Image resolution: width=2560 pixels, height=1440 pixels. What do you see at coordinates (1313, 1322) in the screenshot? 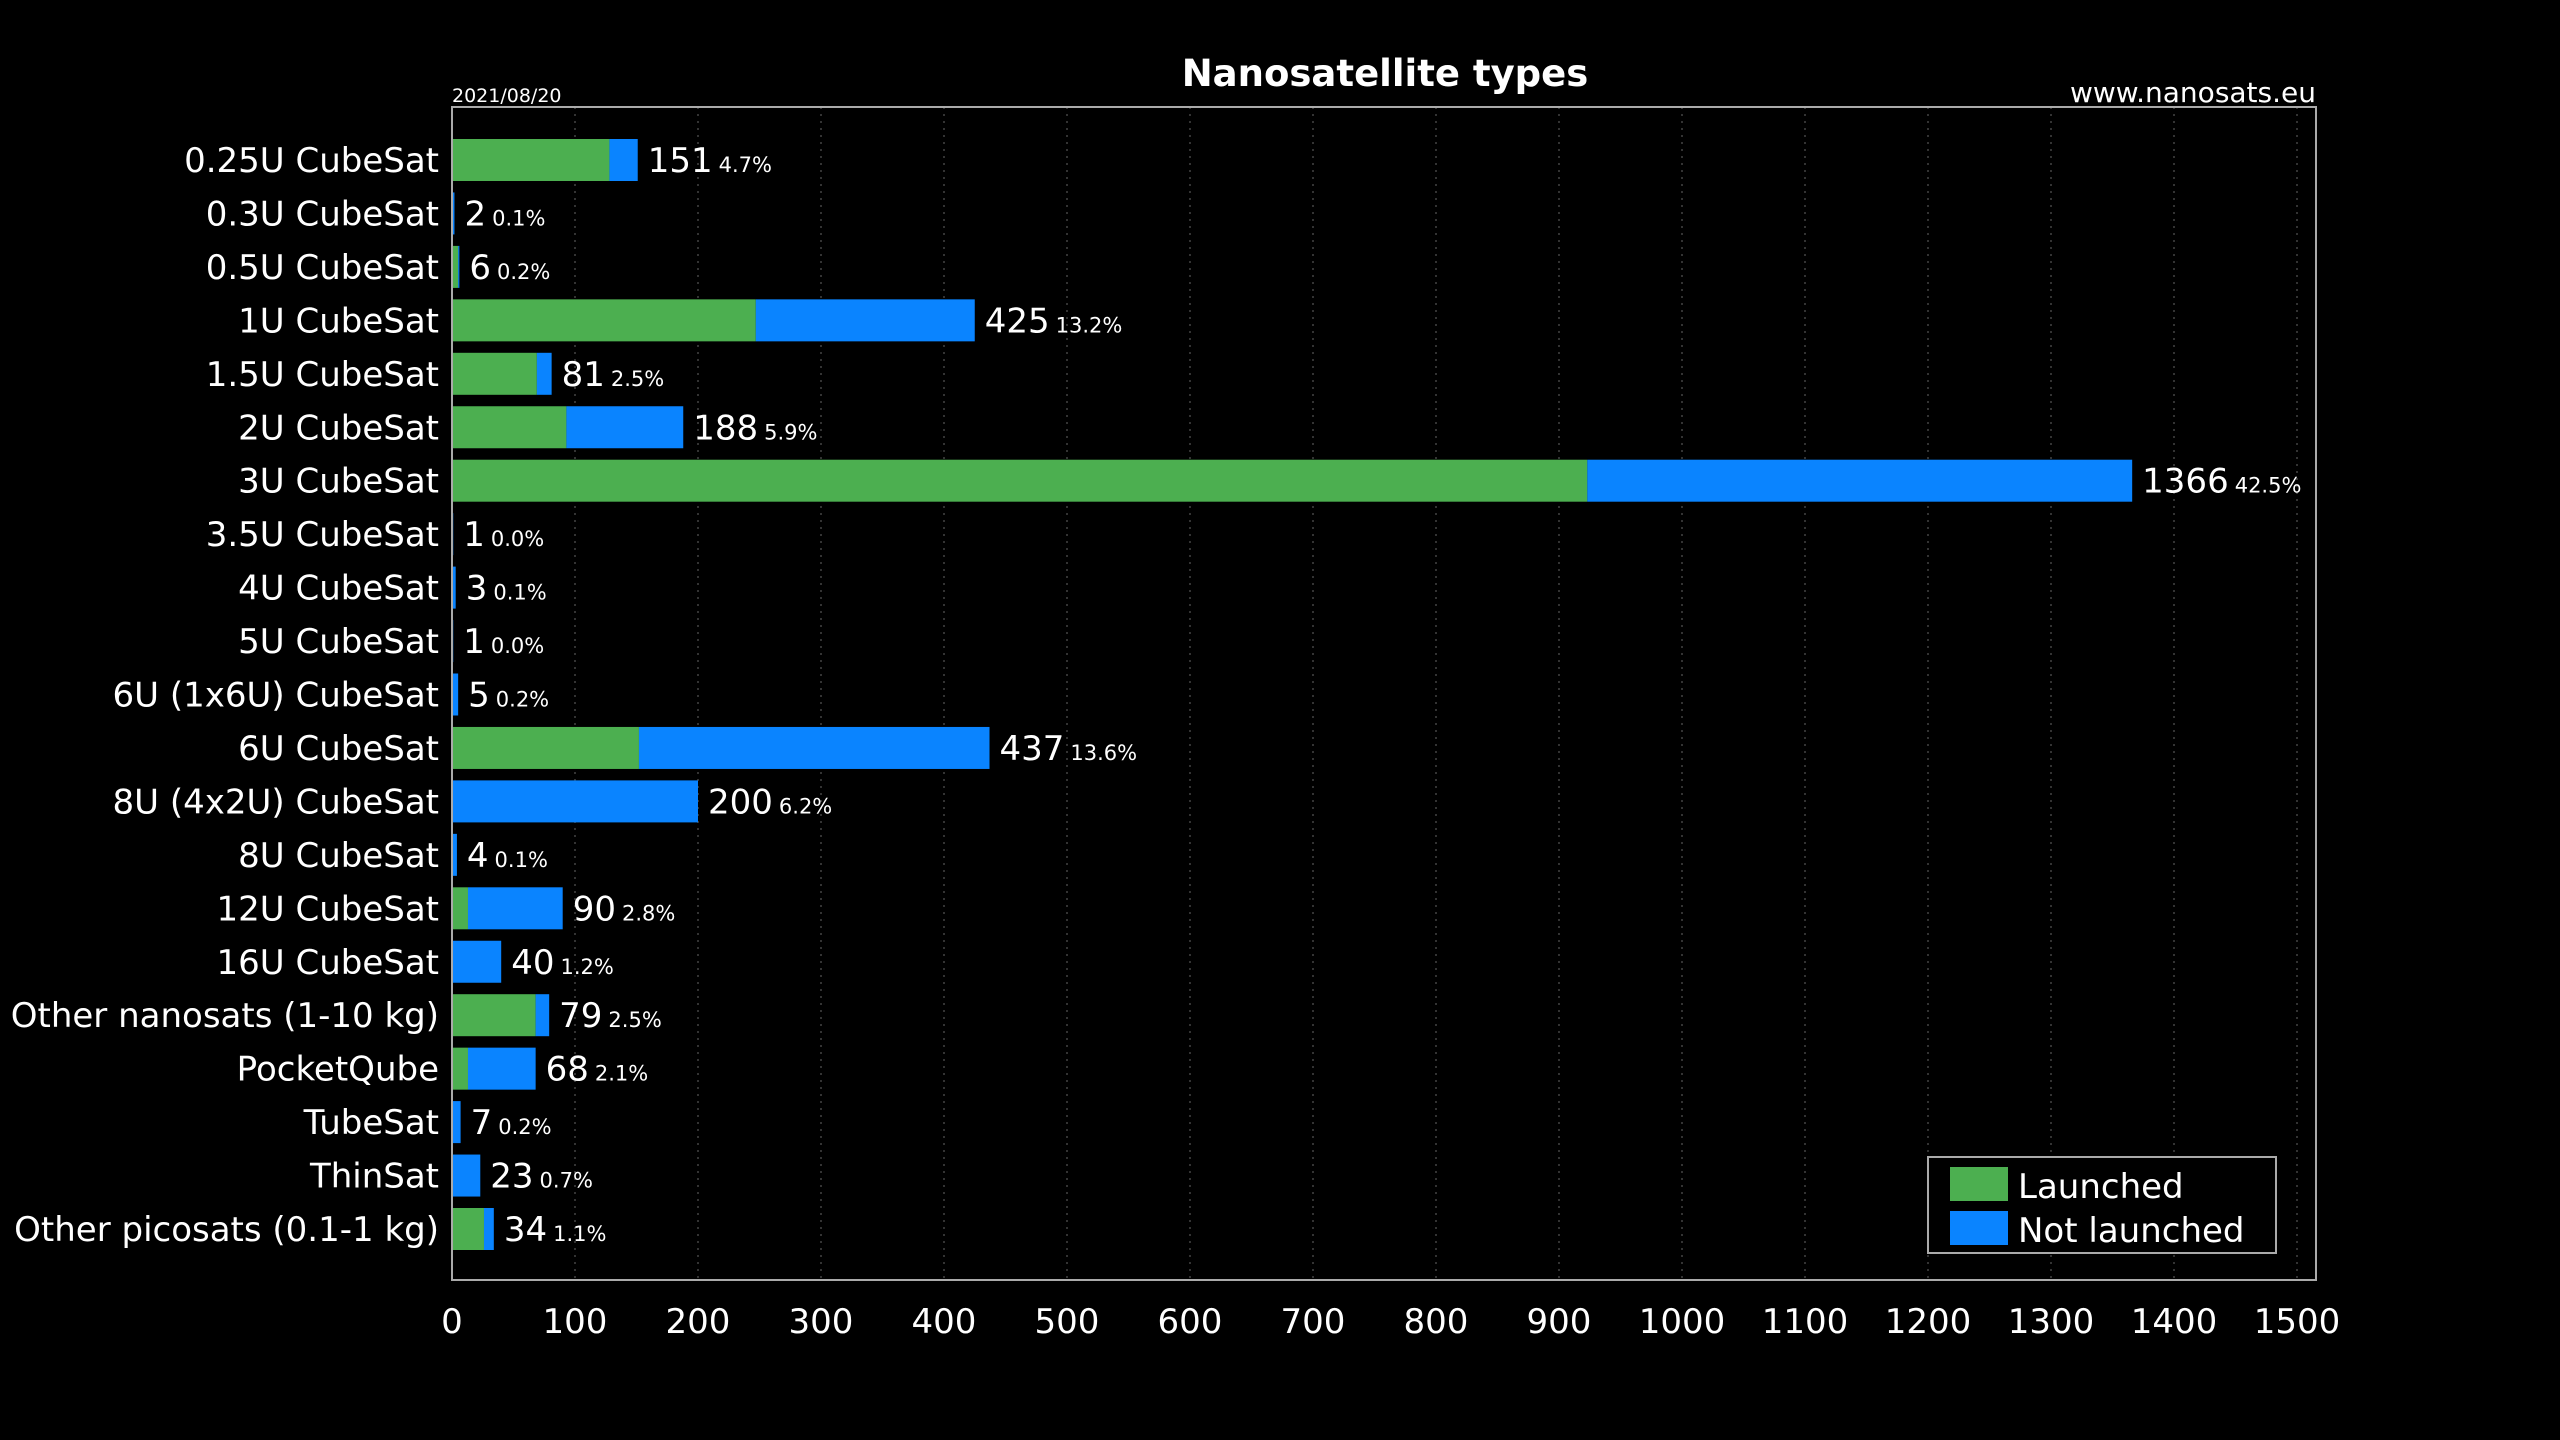
I see `x-tick-label: 700` at bounding box center [1313, 1322].